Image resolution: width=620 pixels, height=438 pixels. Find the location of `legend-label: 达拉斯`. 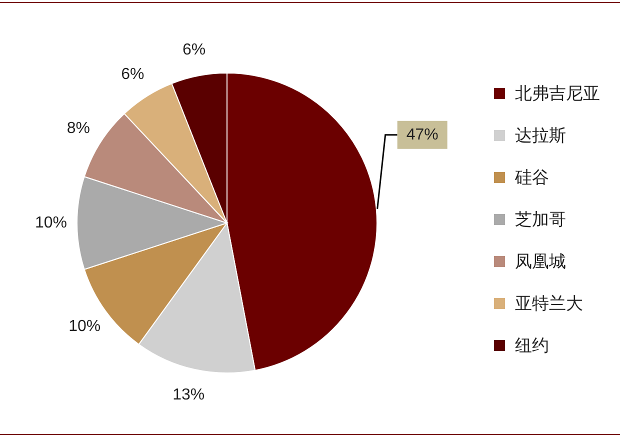

legend-label: 达拉斯 is located at coordinates (540, 135).